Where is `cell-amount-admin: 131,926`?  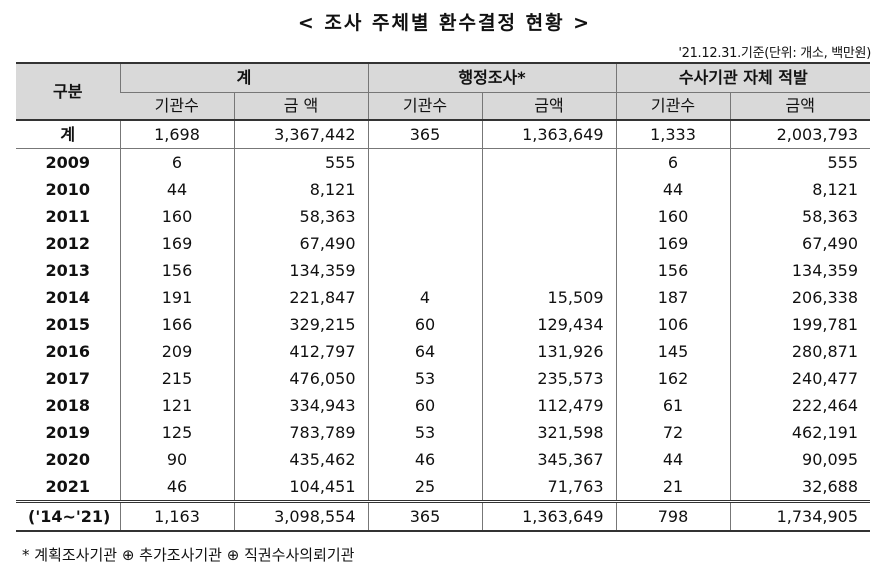 cell-amount-admin: 131,926 is located at coordinates (549, 351).